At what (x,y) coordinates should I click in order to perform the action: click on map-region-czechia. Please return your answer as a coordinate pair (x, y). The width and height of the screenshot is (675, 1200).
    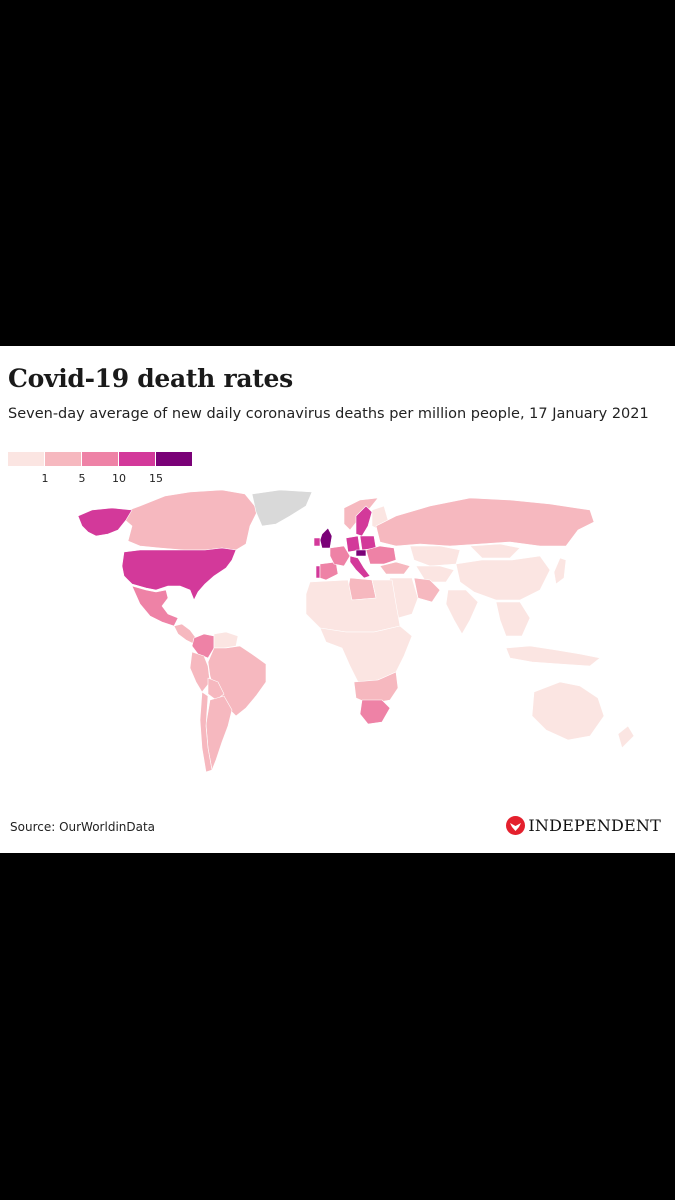
    Looking at the image, I should click on (361, 553).